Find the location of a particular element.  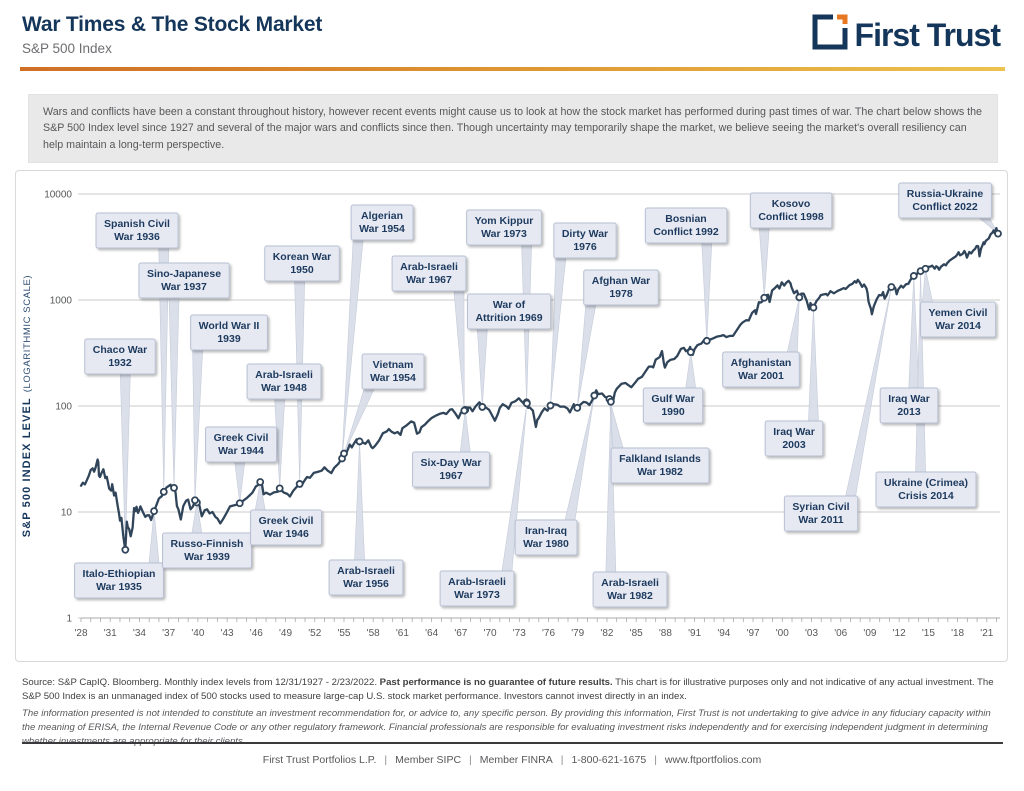

war-annotation: Ukraine (Crimea) Crisis 2014 is located at coordinates (926, 489).